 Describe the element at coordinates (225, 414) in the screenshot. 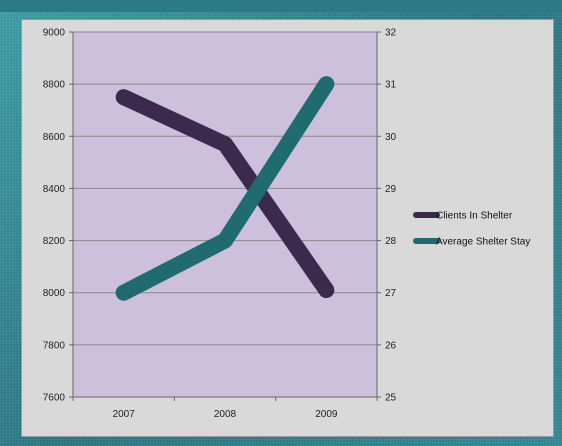

I see `x-tick-label: 2008` at that location.